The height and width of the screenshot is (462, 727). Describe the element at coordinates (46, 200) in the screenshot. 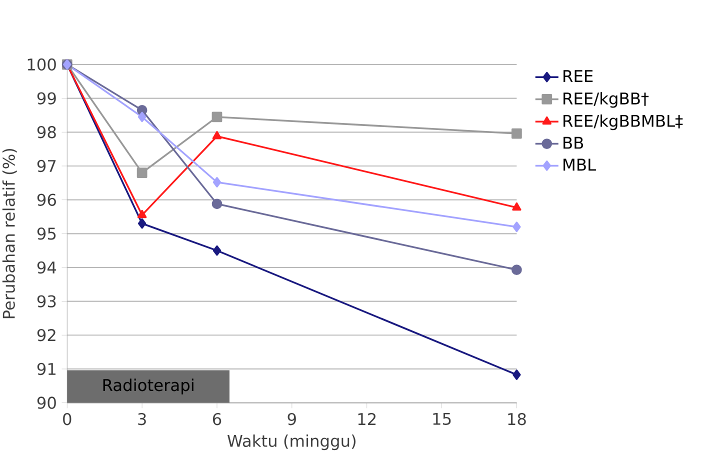

I see `y-tick-label: 96` at that location.